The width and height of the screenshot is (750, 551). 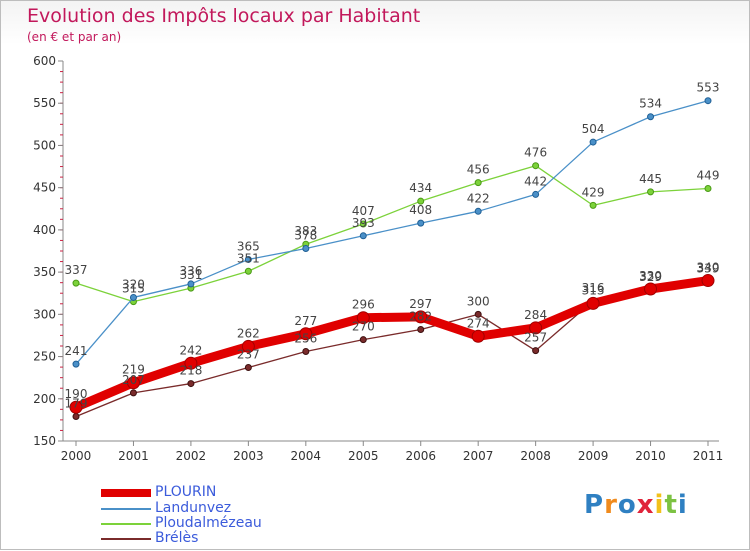 I want to click on y-tick-label: 150, so click(x=44, y=441).